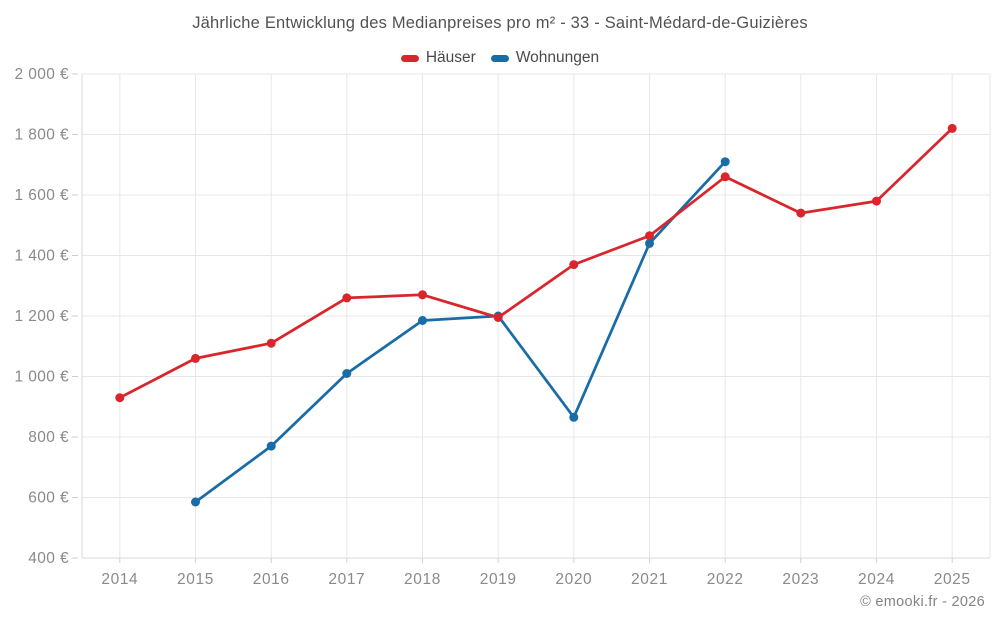 This screenshot has height=625, width=1000. Describe the element at coordinates (952, 579) in the screenshot. I see `svg-text: 2025` at that location.